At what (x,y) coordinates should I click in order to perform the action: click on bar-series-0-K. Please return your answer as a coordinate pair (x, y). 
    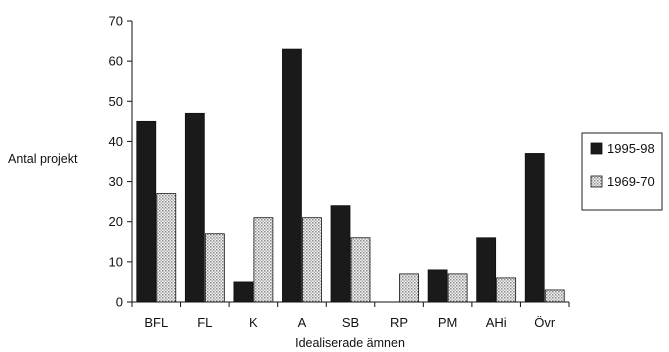
    Looking at the image, I should click on (243, 292).